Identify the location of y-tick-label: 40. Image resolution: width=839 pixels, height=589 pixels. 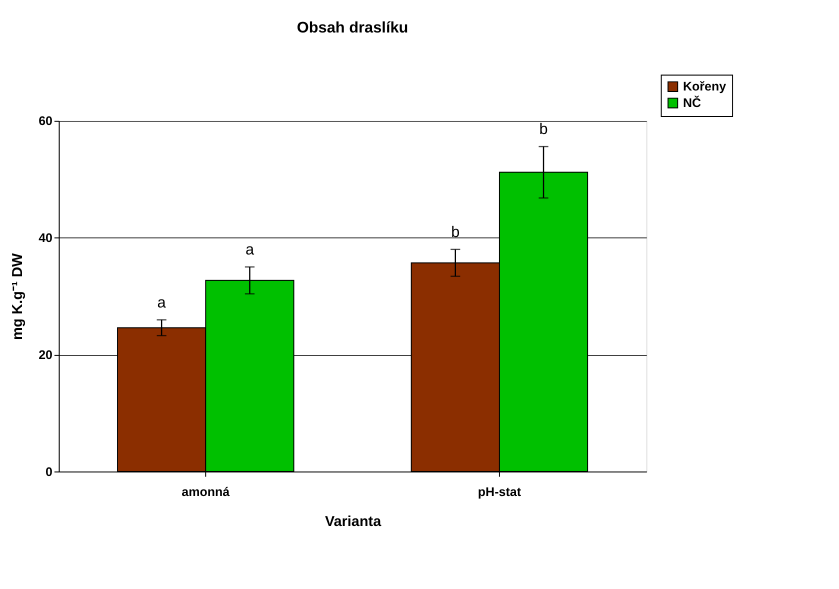
(45, 238).